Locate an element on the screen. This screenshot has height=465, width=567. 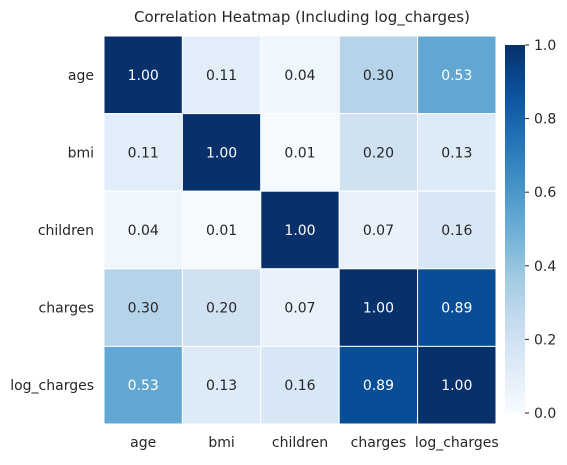
x-tick-label: children is located at coordinates (300, 443).